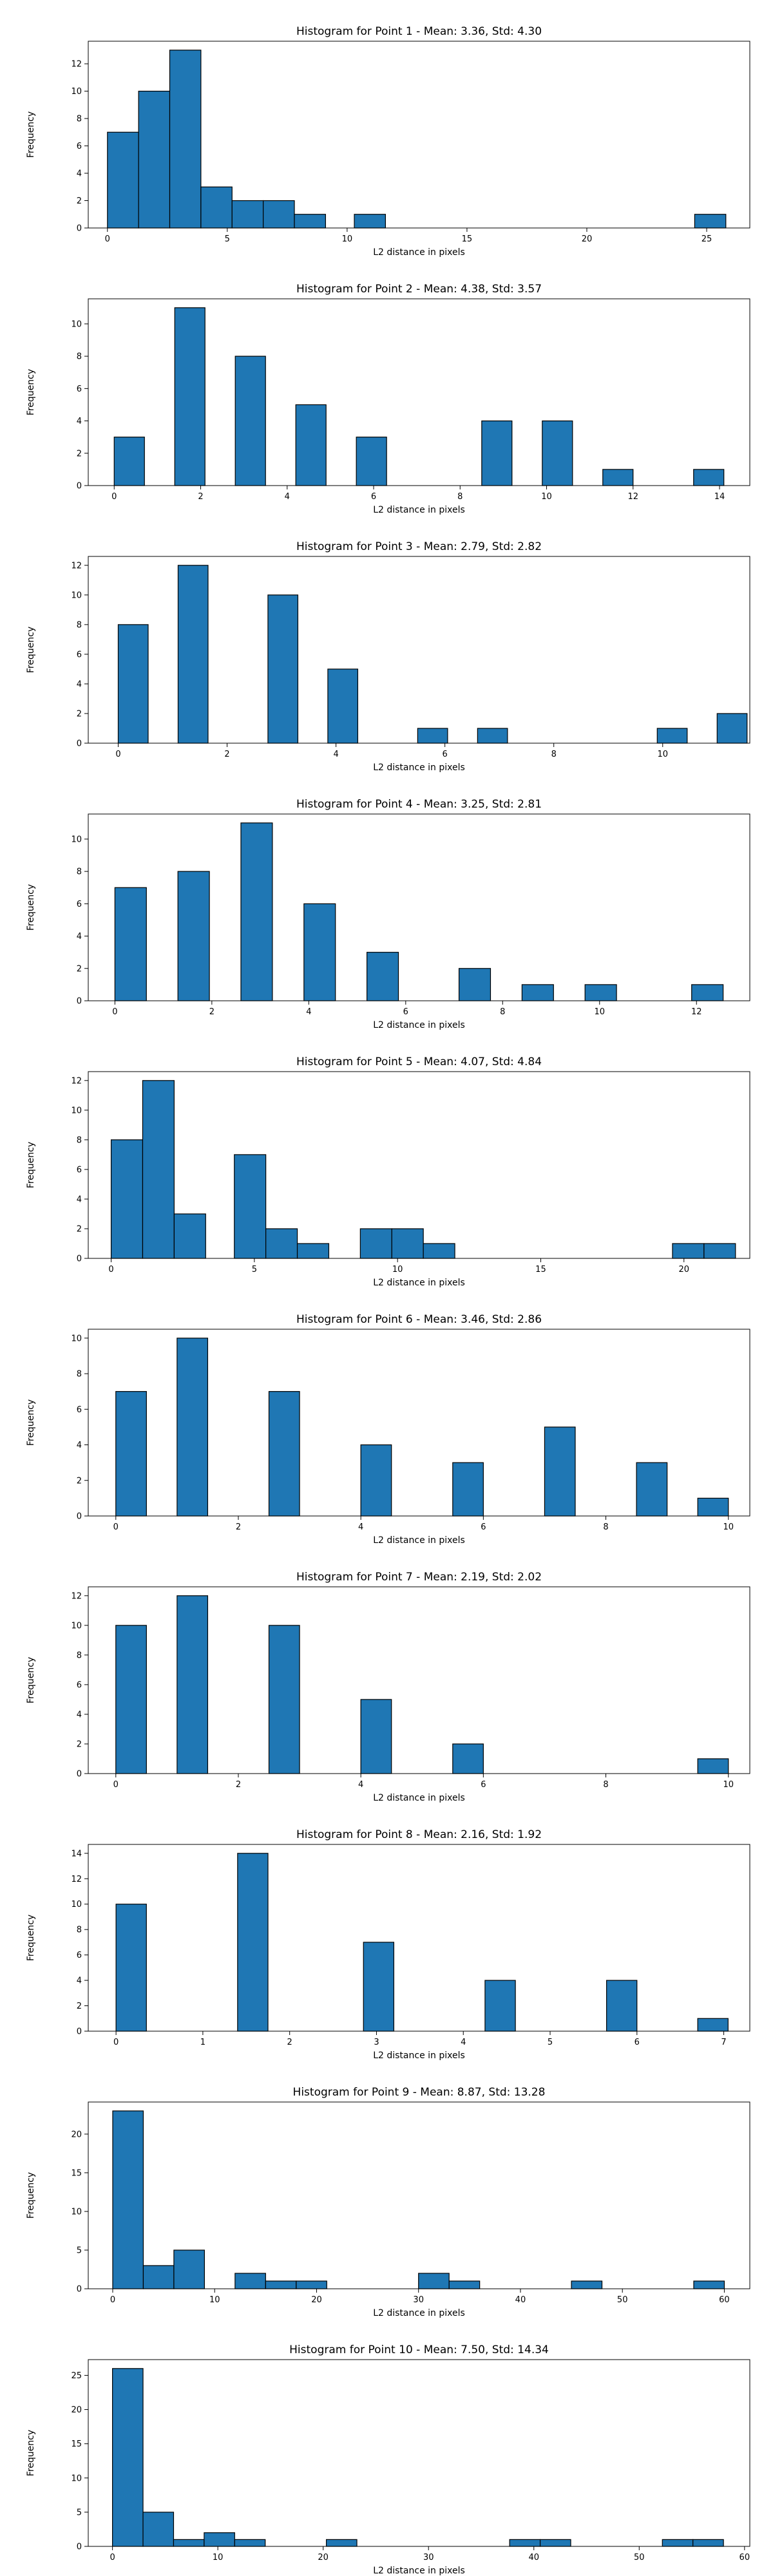  What do you see at coordinates (724, 2043) in the screenshot?
I see `x-tick-label: 7` at bounding box center [724, 2043].